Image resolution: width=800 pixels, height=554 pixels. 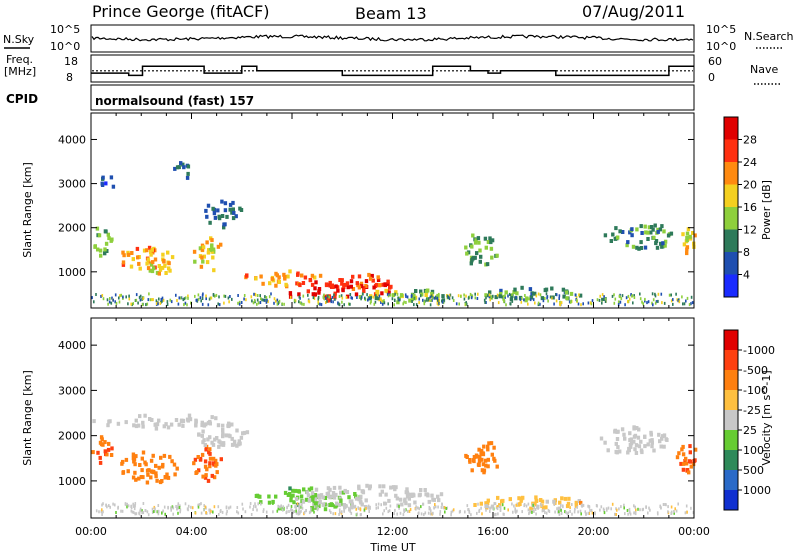 What do you see at coordinates (766, 417) in the screenshot?
I see `velocity-colorbar-label-text: Velocity [m s^-1]` at bounding box center [766, 417].